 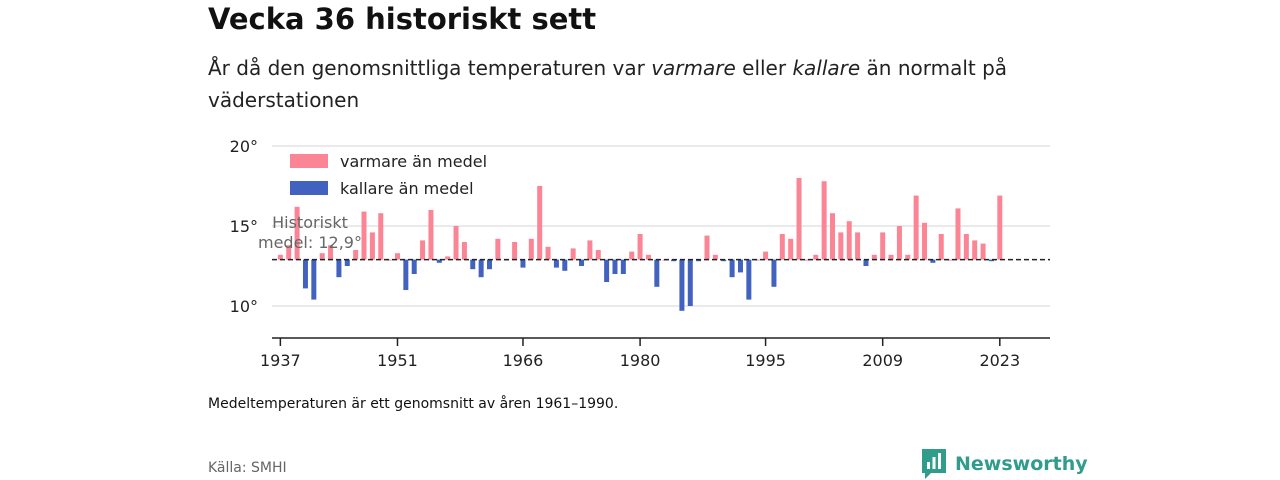 I want to click on bar-1976, so click(x=607, y=270).